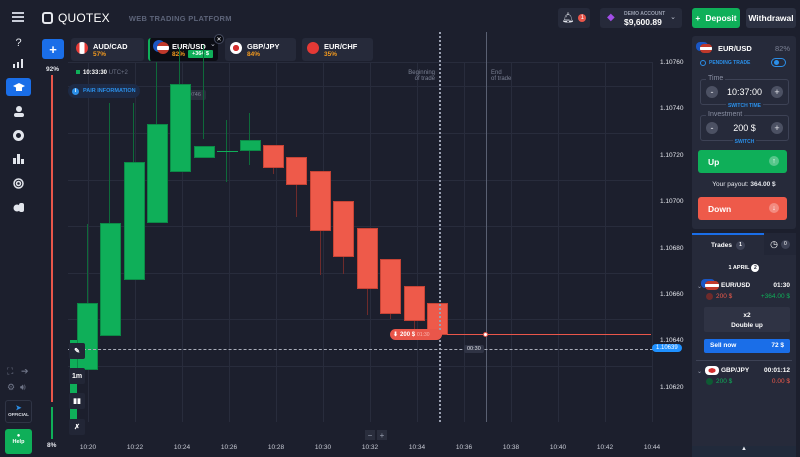  Describe the element at coordinates (742, 161) in the screenshot. I see `up-button: Up ↑` at that location.